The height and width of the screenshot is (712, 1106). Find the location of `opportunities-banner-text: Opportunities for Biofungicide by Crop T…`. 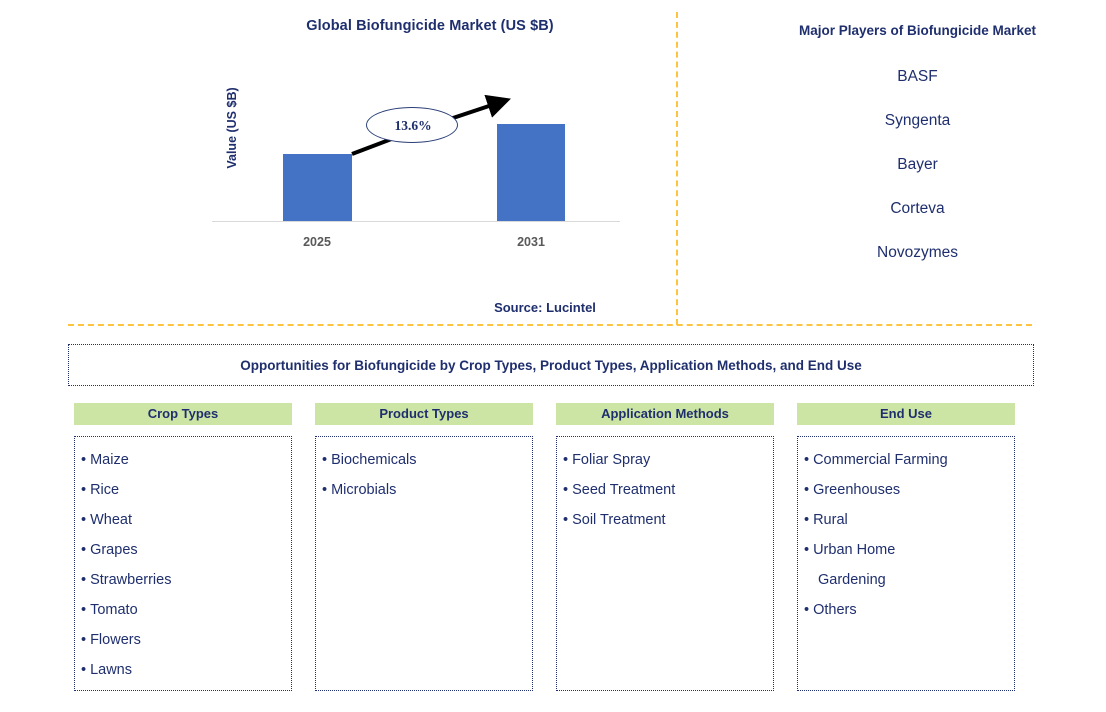

opportunities-banner-text: Opportunities for Biofungicide by Crop T… is located at coordinates (551, 365).